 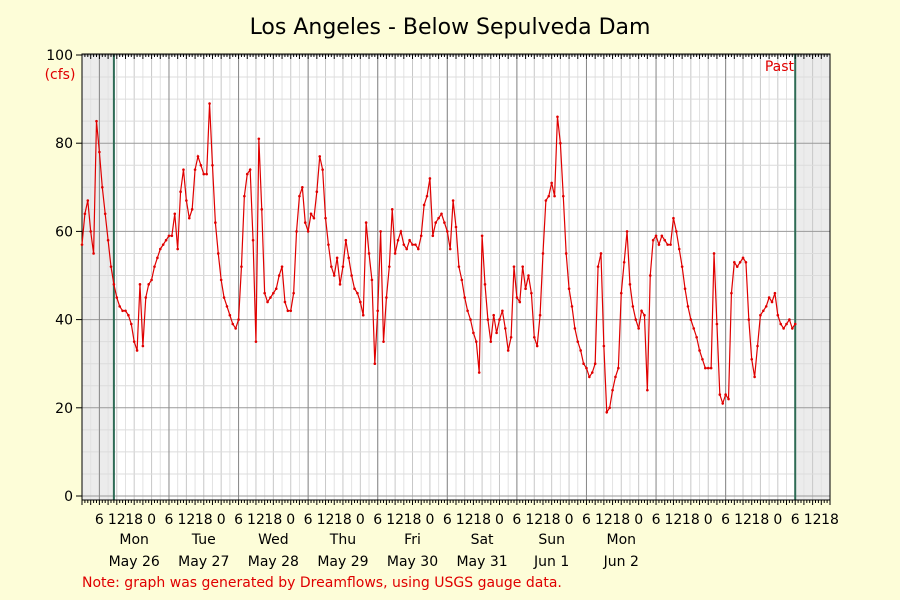 What do you see at coordinates (412, 562) in the screenshot?
I see `x-date-label: May 30` at bounding box center [412, 562].